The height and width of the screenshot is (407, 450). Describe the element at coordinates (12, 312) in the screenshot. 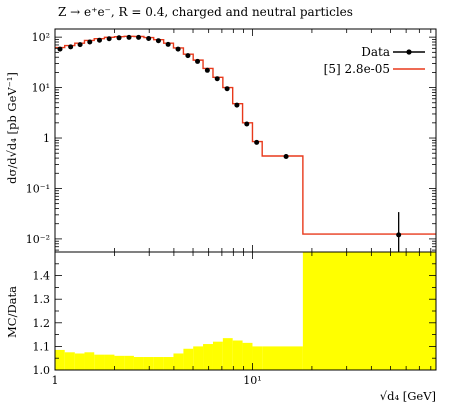

I see `y-axis-label-ratio: MC/Data` at that location.